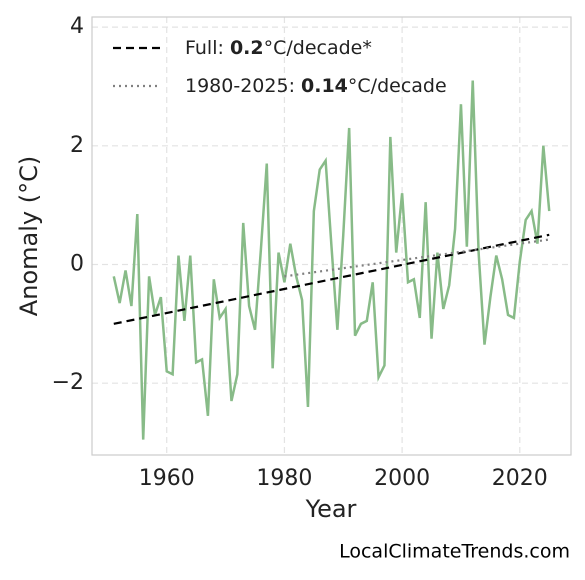 This screenshot has width=585, height=580. I want to click on legend-part: 1980-2025:, so click(243, 86).